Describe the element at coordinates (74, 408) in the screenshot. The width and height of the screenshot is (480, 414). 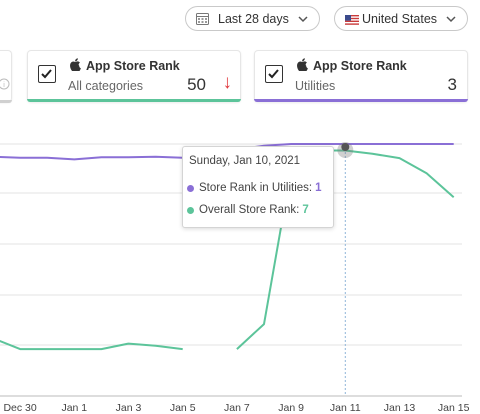
I see `x-tick-label: Jan 1` at that location.